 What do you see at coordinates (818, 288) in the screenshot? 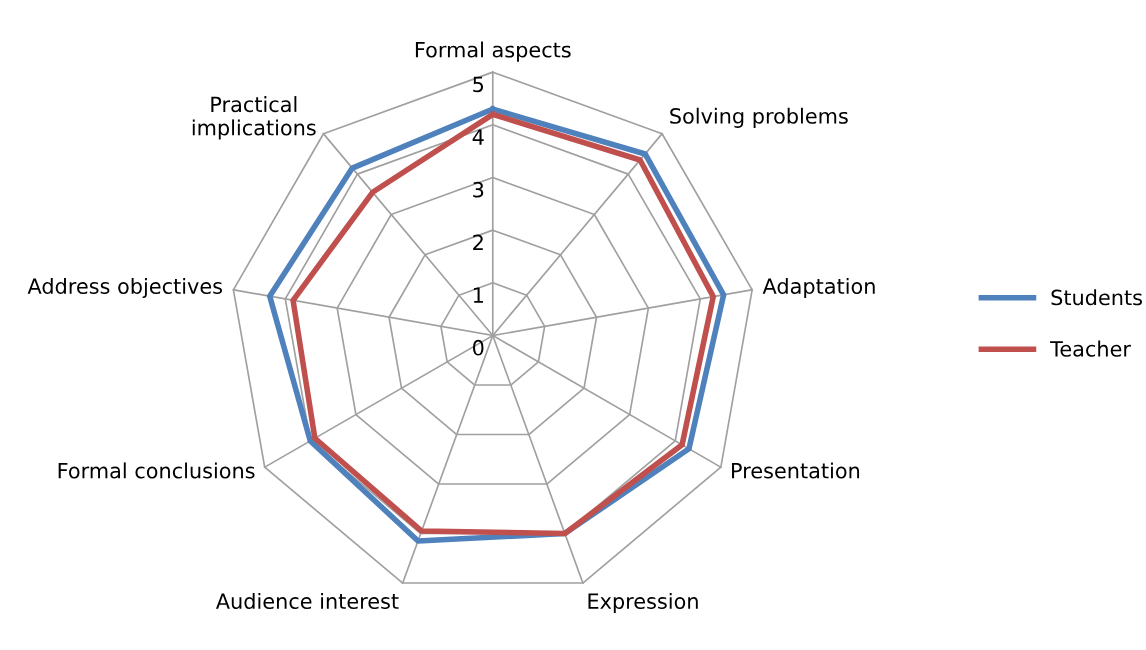
I see `spoke-label: Adaptation` at bounding box center [818, 288].